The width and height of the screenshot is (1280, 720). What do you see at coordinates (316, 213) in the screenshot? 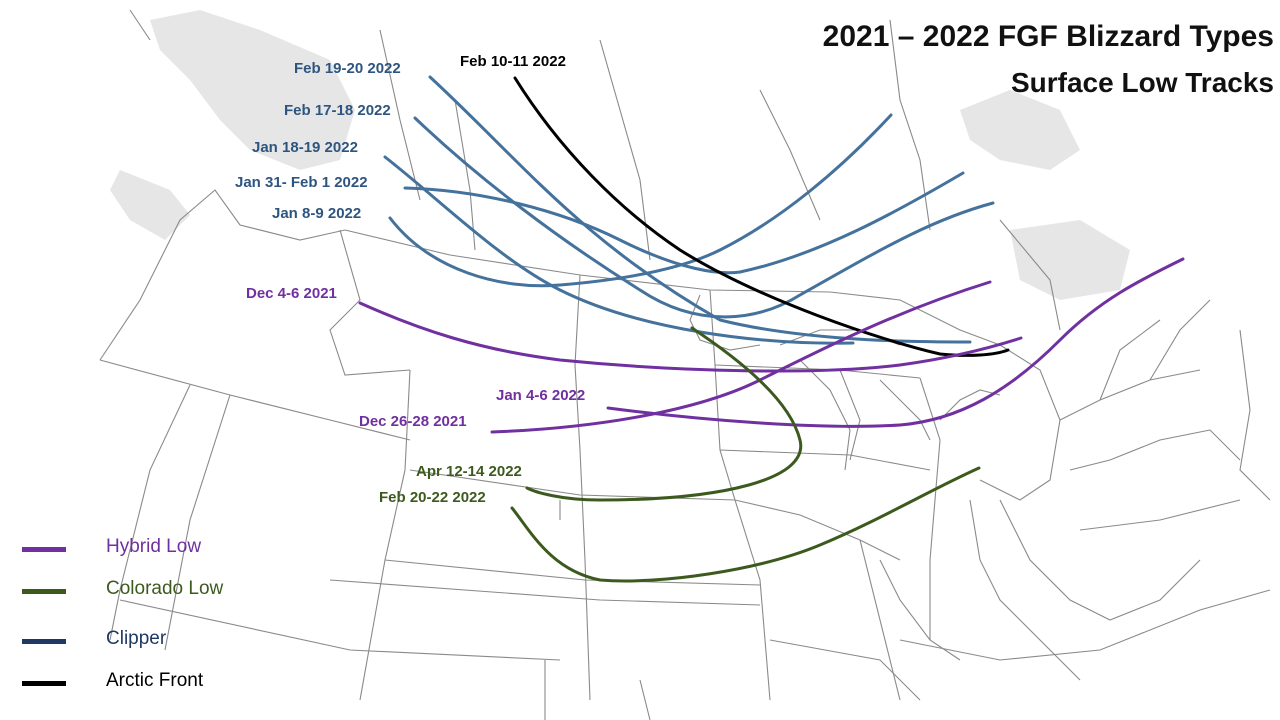
I see `track-label: Jan 8-9 2022` at bounding box center [316, 213].